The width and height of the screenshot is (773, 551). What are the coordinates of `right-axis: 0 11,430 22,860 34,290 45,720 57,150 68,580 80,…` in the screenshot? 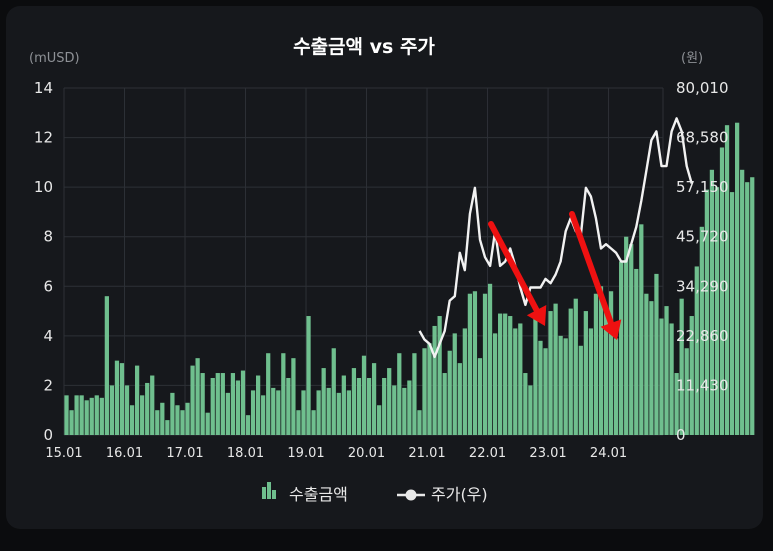 It's located at (702, 261).